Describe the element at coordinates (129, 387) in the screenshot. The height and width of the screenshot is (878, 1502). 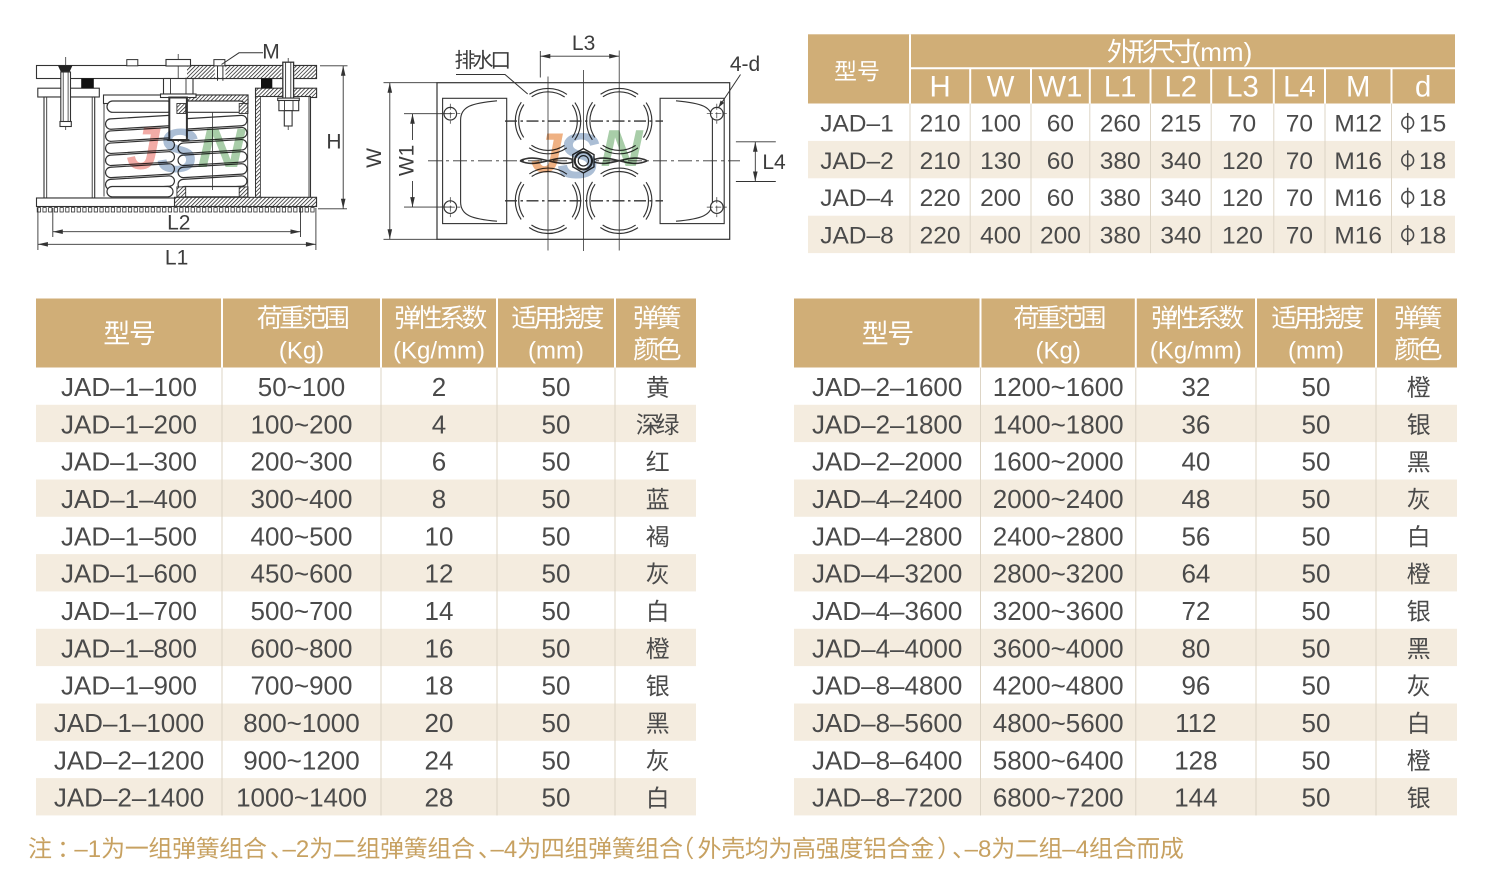
I see `svg-text: JAD–1–100` at that location.